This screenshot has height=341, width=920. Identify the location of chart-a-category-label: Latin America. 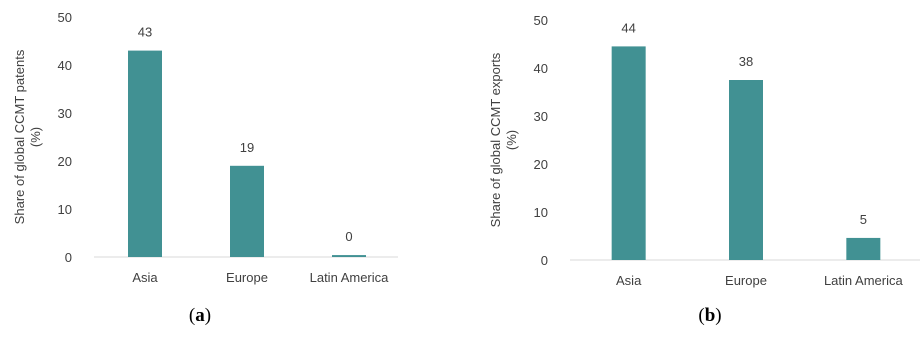
(350, 277).